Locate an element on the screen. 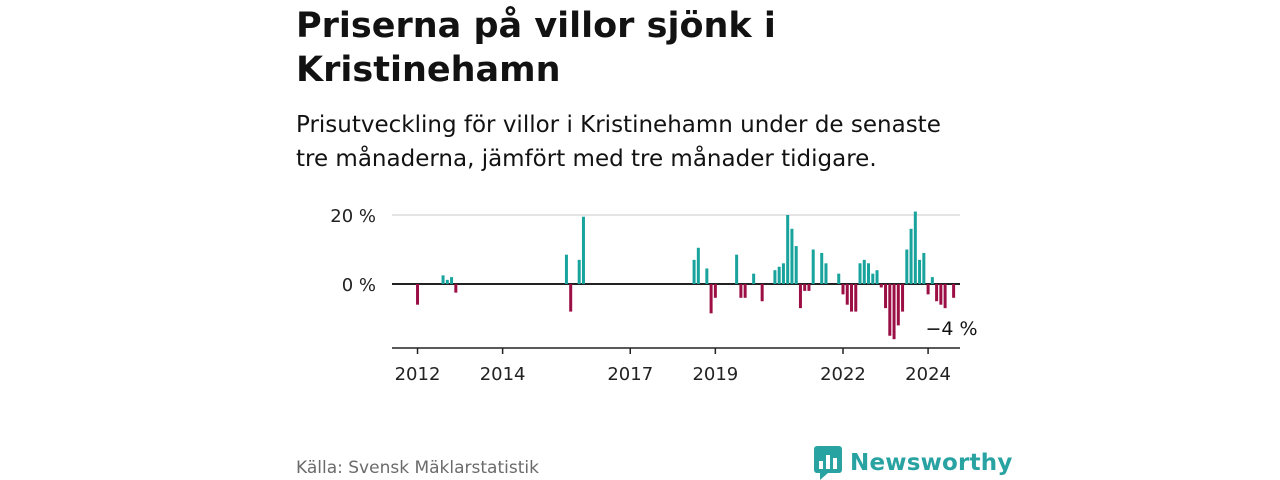 The width and height of the screenshot is (1280, 480). y-tick-label: 0 % is located at coordinates (359, 285).